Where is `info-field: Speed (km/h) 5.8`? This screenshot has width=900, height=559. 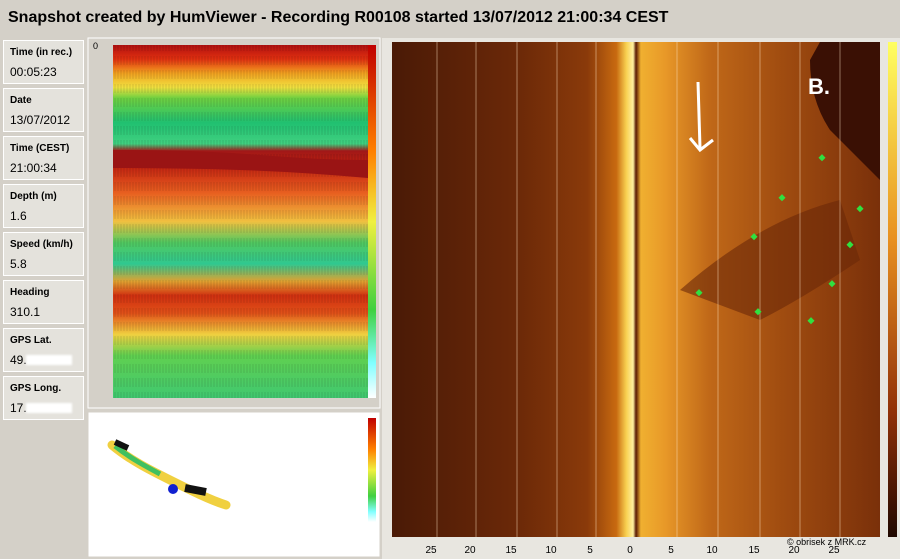
info-field: Speed (km/h) 5.8 is located at coordinates (43, 254).